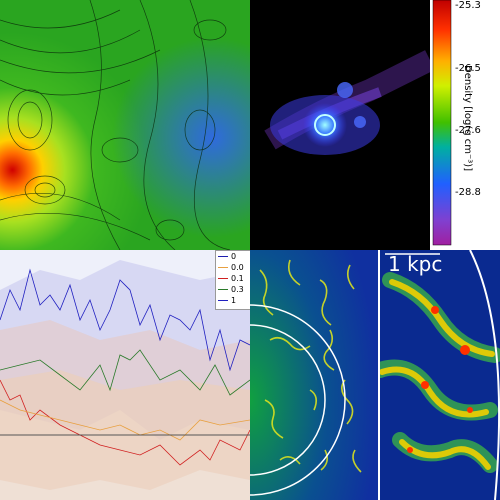  What do you see at coordinates (314, 375) in the screenshot?
I see `disk-filament-panel` at bounding box center [314, 375].